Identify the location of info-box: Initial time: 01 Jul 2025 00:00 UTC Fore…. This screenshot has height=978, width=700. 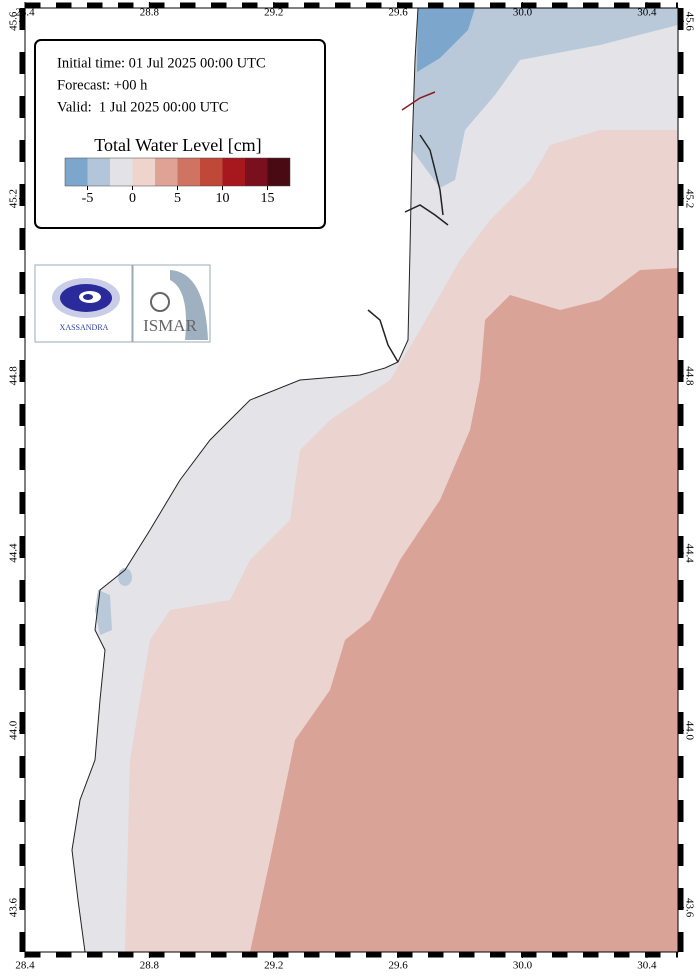
(180, 134).